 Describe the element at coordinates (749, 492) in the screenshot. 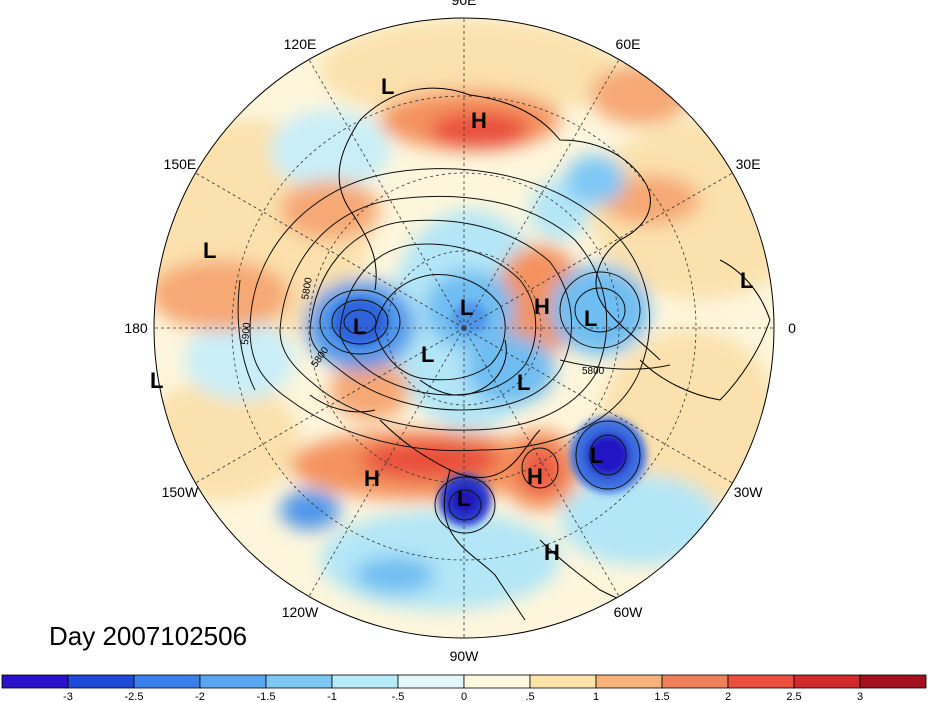

I see `longitude-label: 30W` at that location.